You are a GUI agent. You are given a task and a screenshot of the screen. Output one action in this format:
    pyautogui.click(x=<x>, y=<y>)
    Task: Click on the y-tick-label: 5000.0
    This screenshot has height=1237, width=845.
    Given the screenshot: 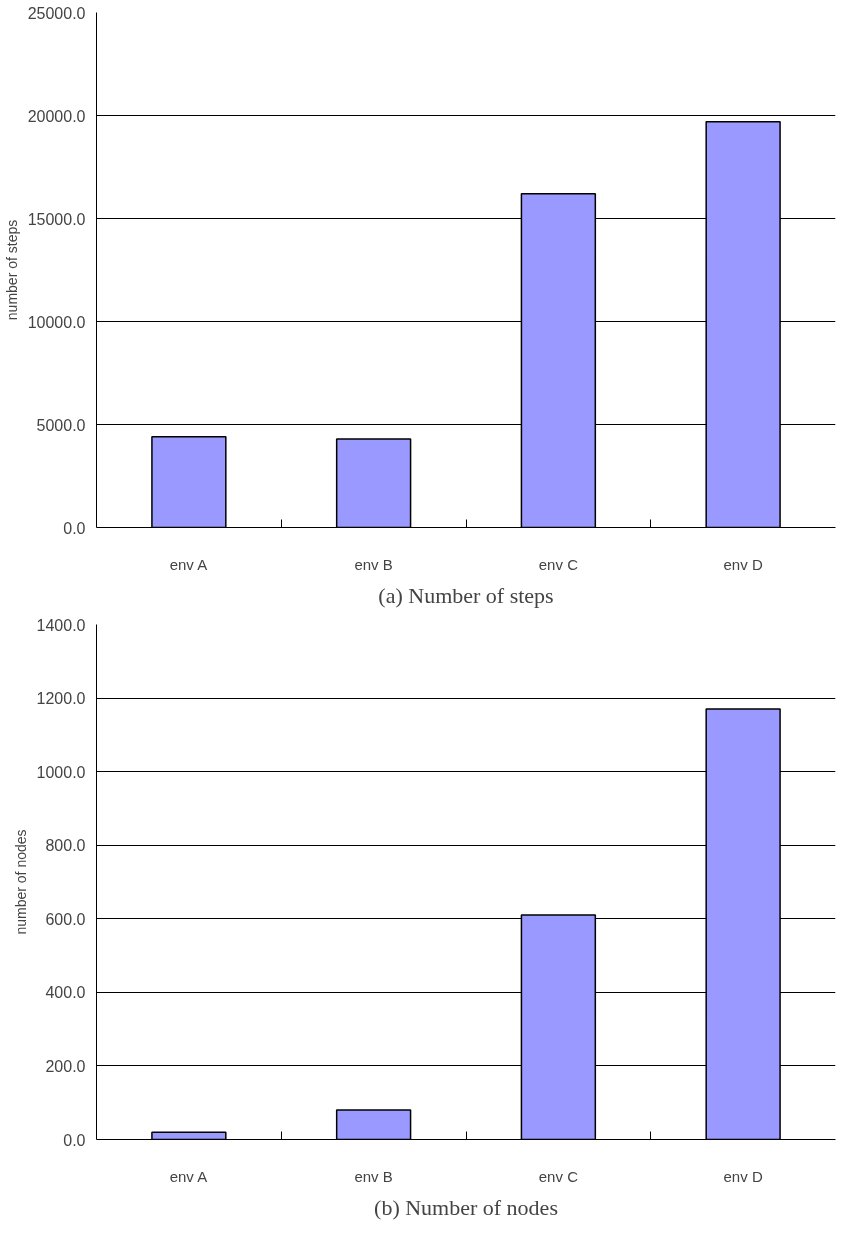 What is the action you would take?
    pyautogui.click(x=61, y=425)
    